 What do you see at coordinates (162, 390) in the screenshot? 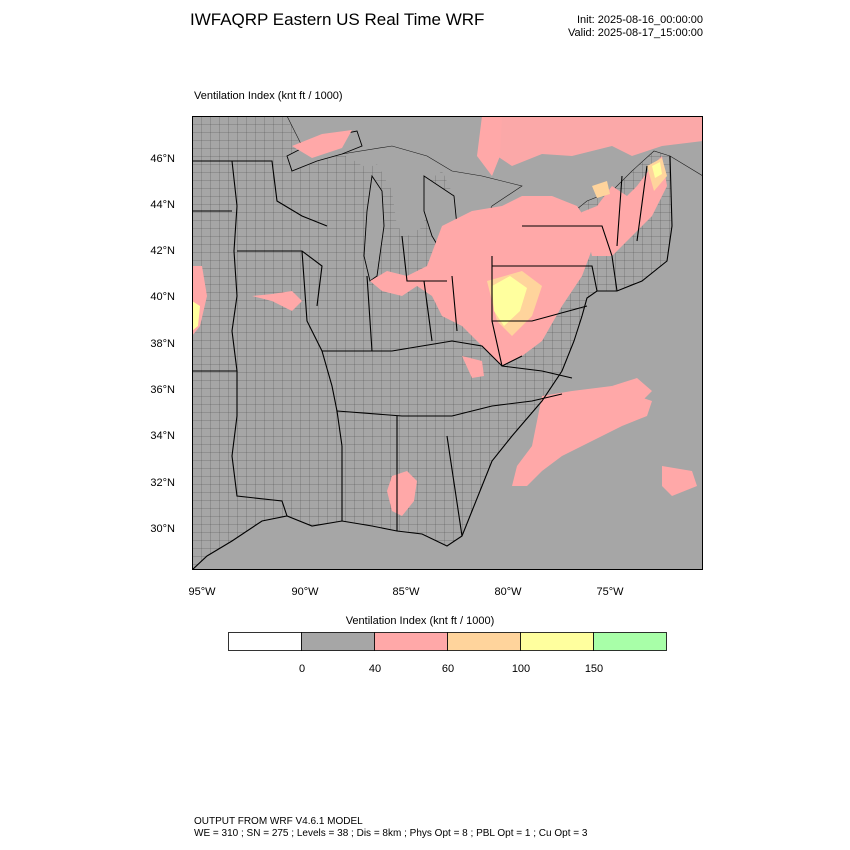
I see `lat-label: 36°N` at bounding box center [162, 390].